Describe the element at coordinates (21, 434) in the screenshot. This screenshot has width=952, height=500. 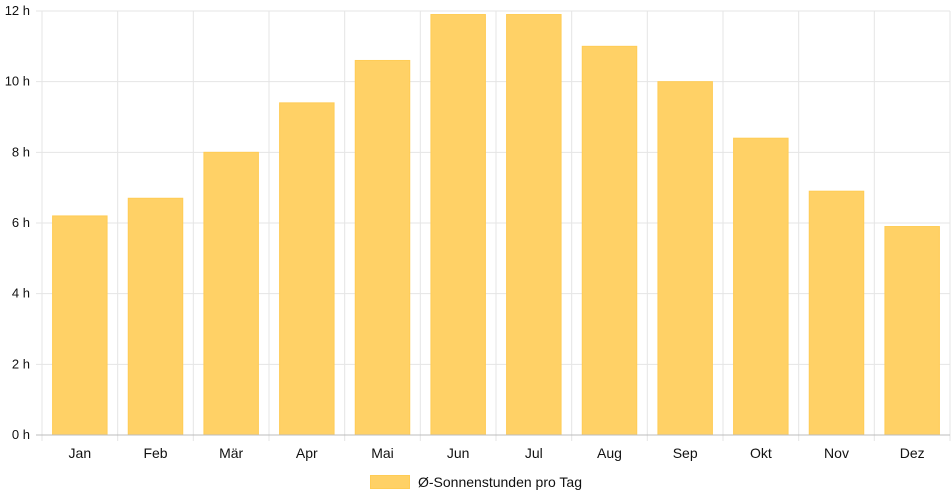
I see `y-tick-label: 0 h` at that location.